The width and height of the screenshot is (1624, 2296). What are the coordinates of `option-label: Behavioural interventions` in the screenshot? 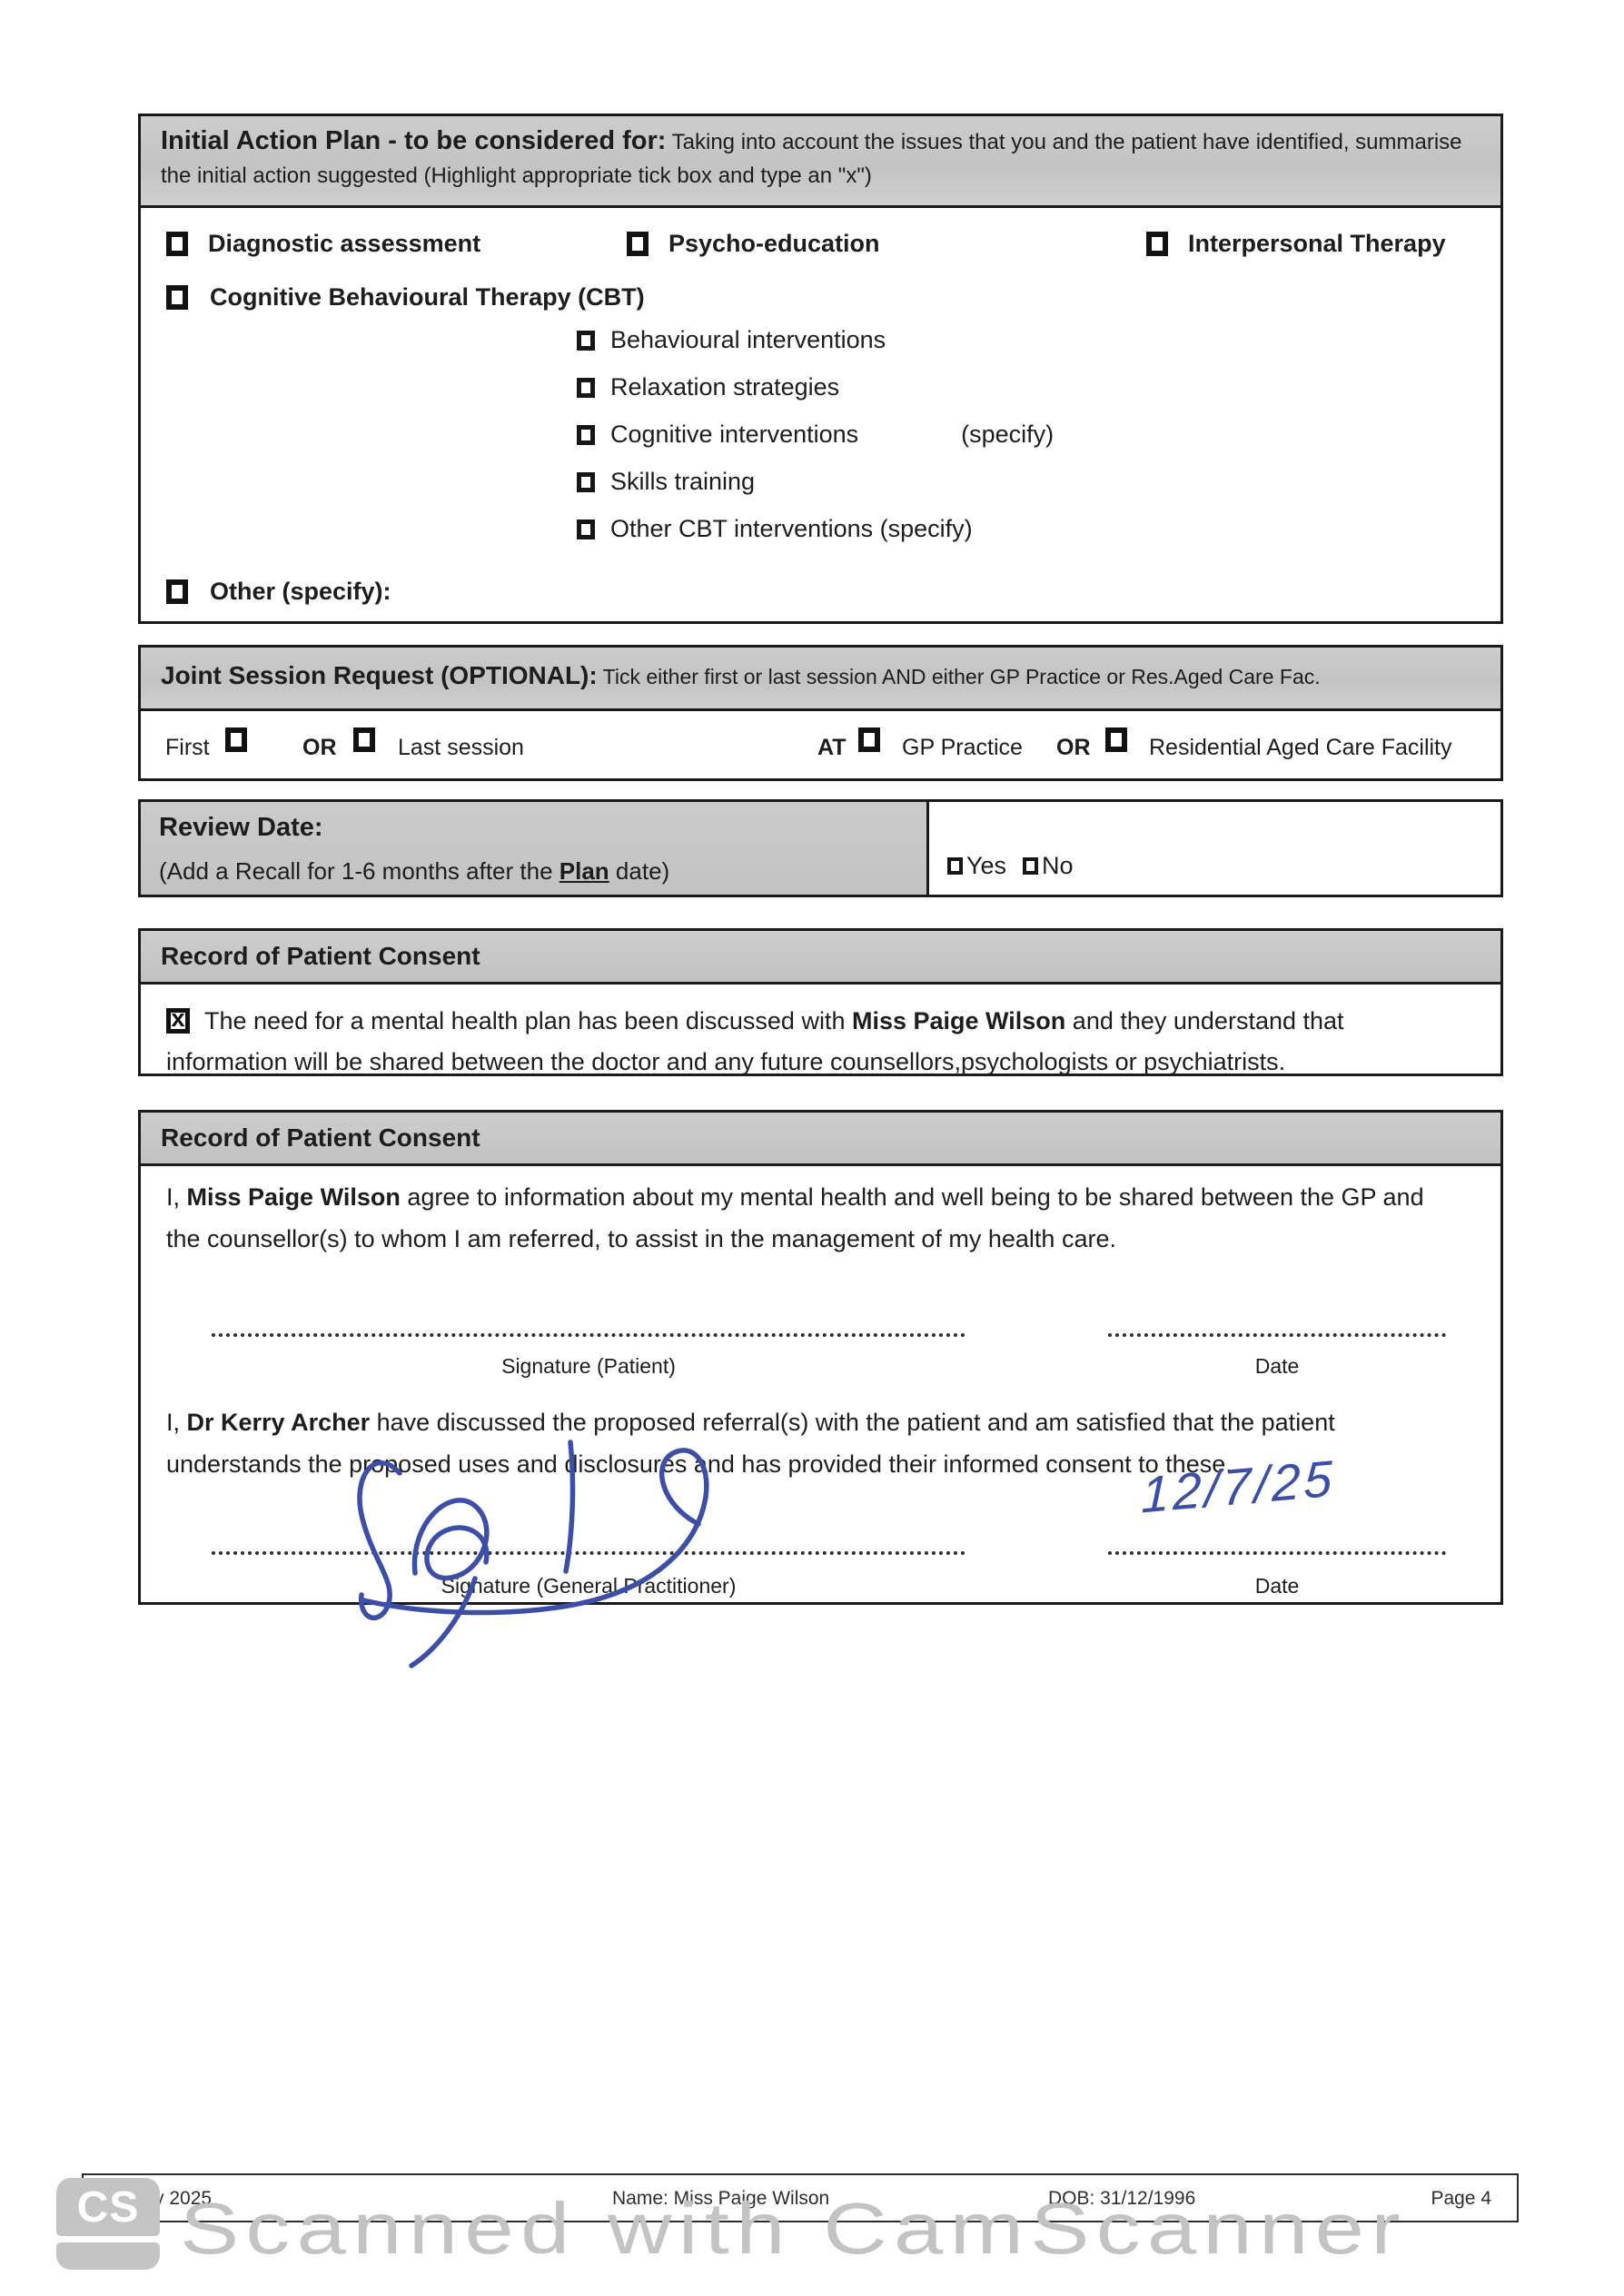 It's located at (748, 339).